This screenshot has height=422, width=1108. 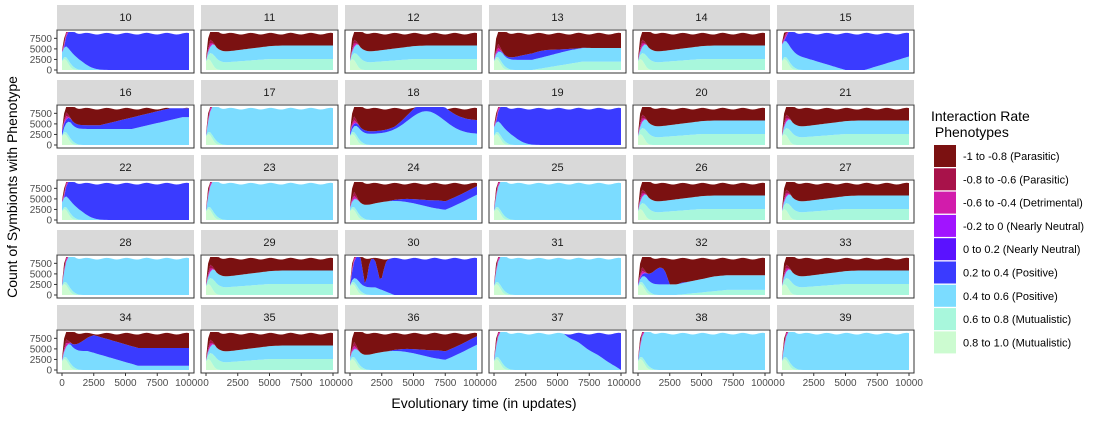 I want to click on facet-label: 35, so click(x=269, y=318).